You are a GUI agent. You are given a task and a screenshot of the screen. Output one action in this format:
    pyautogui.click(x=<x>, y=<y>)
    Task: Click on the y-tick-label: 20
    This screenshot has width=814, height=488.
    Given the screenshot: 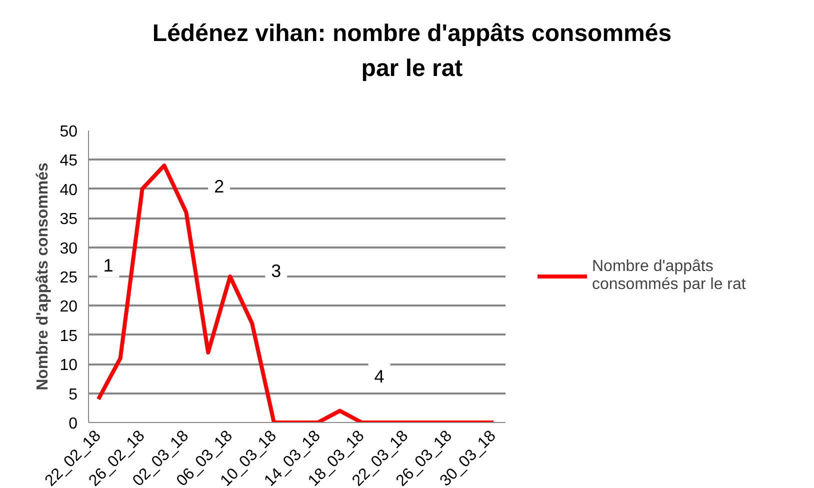 What is the action you would take?
    pyautogui.click(x=69, y=307)
    